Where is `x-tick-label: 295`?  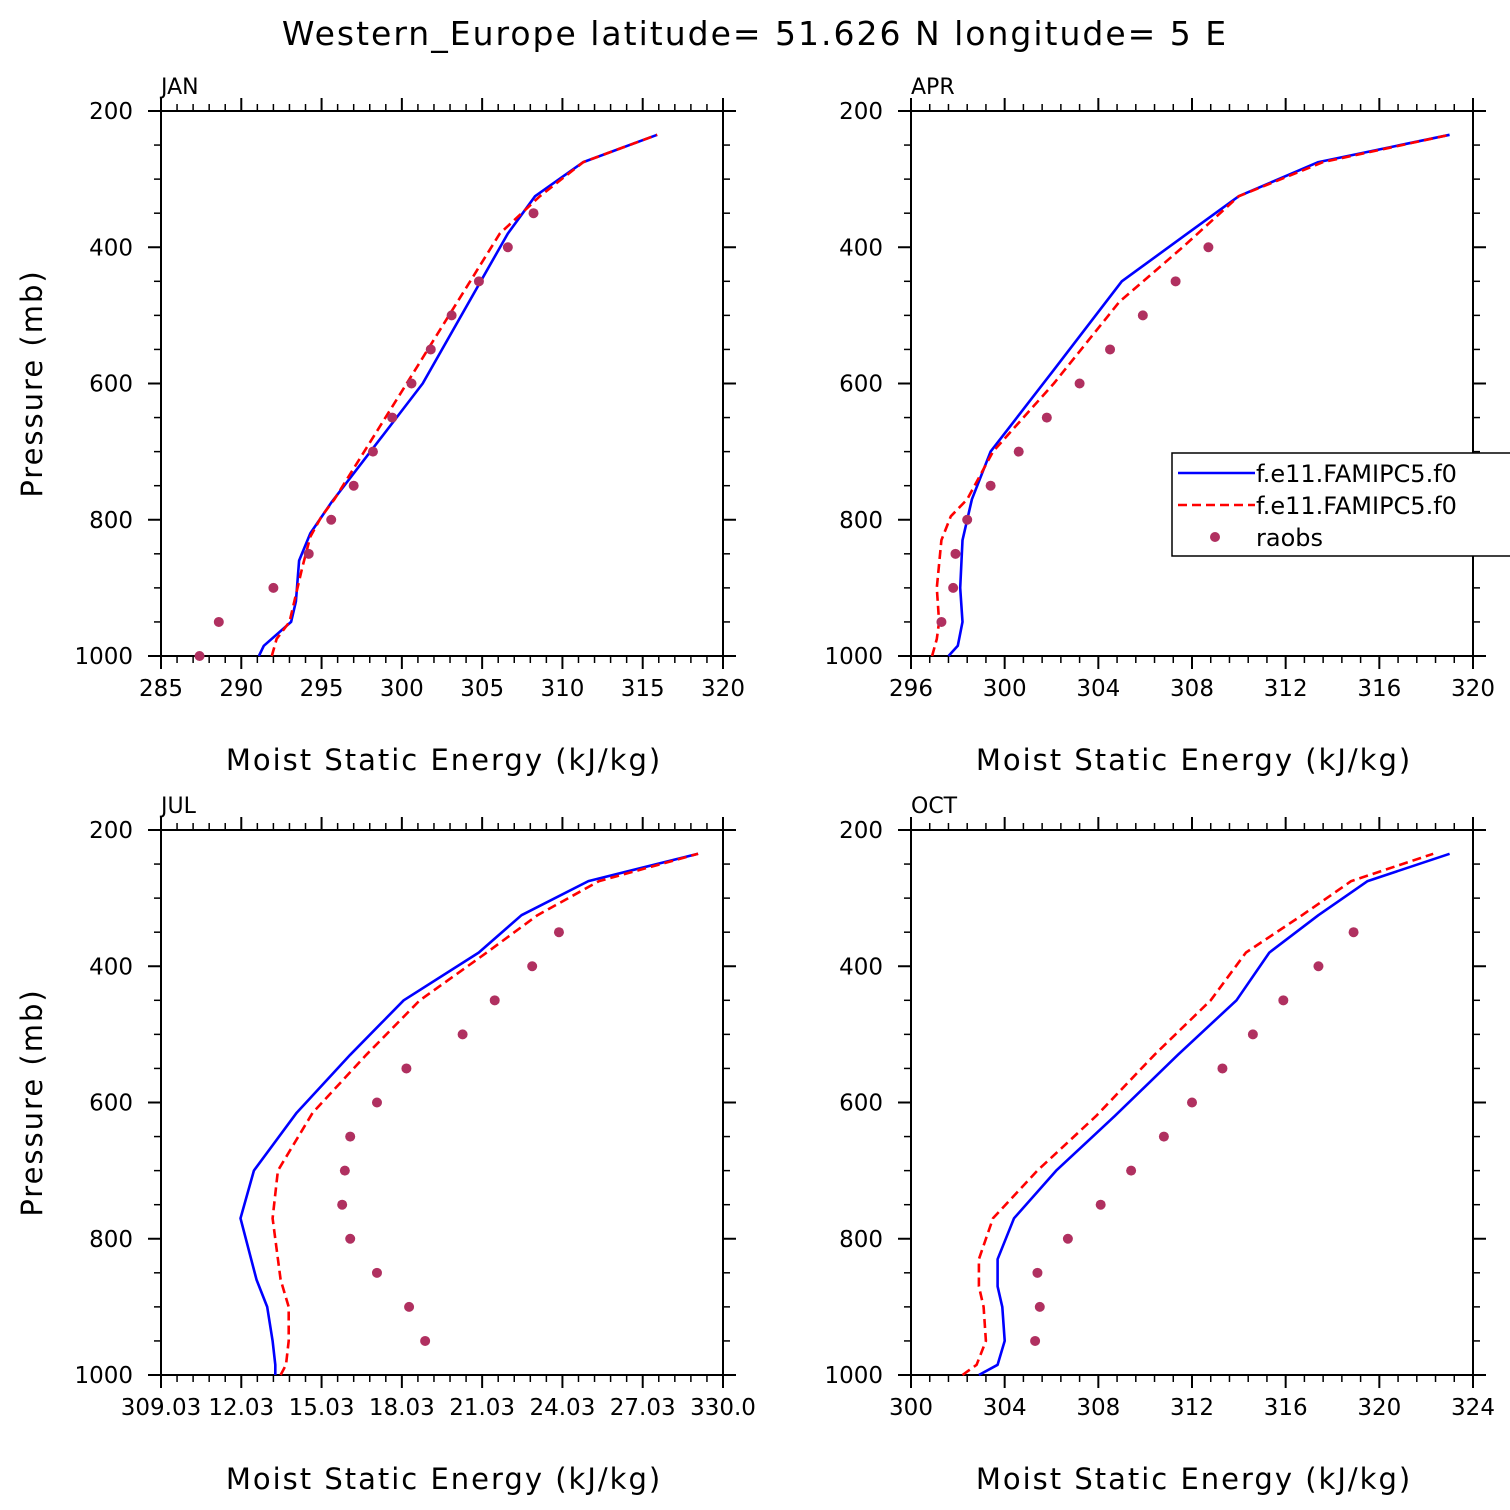
x-tick-label: 295 is located at coordinates (322, 689).